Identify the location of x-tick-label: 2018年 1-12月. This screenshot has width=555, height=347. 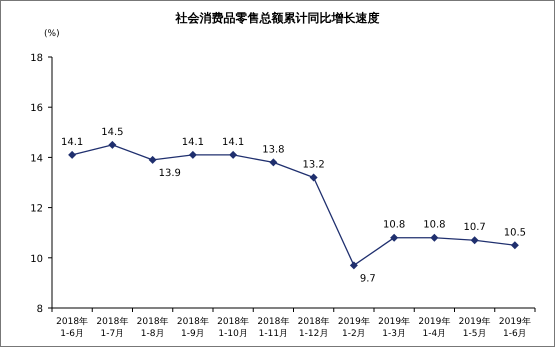
(314, 327).